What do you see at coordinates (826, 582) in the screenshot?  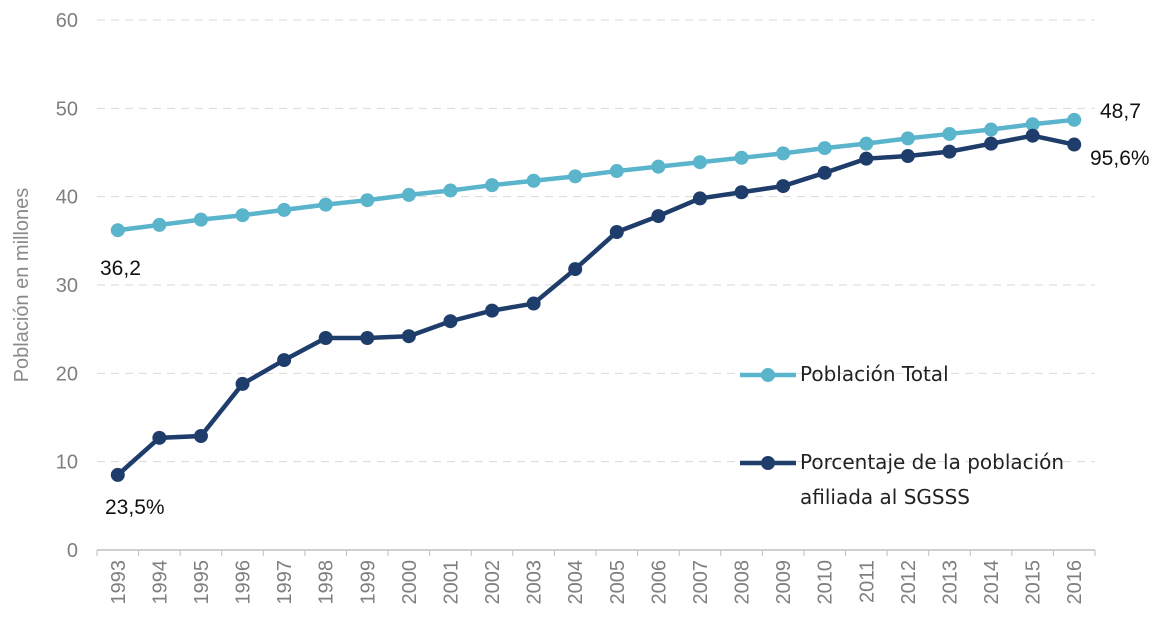 I see `x-tick-label: 2010` at bounding box center [826, 582].